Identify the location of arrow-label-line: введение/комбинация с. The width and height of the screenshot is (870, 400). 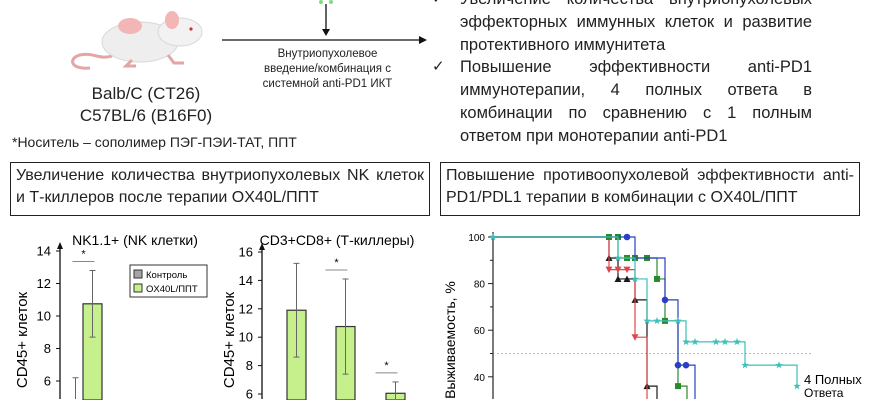
(327, 69).